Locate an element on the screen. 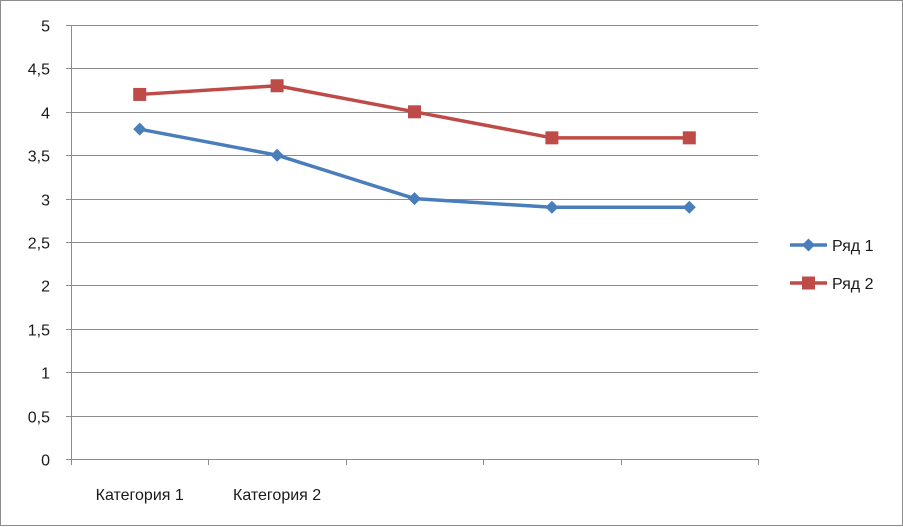 The height and width of the screenshot is (527, 903). x-axis-category-labels: Категория 1 Категория 2 is located at coordinates (209, 495).